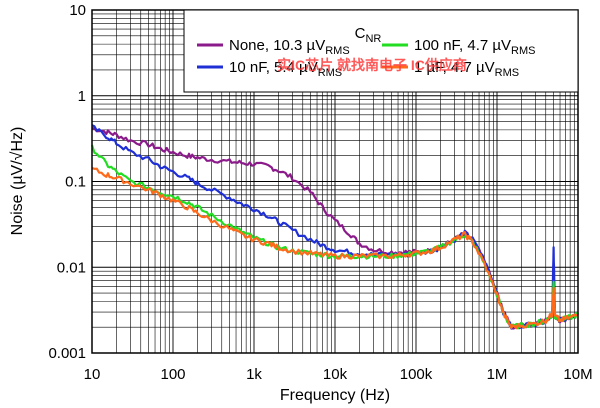 The height and width of the screenshot is (408, 600). I want to click on y-tick-label: 1, so click(82, 96).